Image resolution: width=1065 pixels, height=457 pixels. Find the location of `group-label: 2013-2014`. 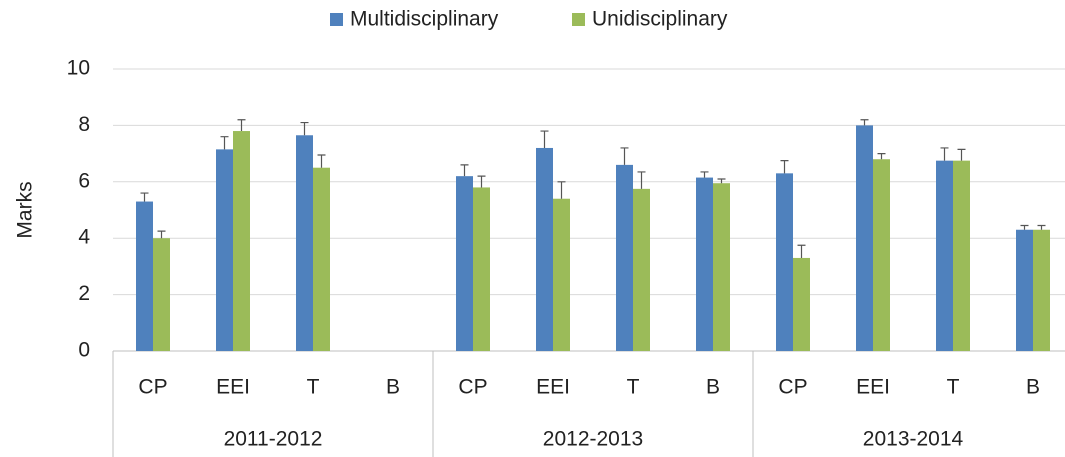

group-label: 2013-2014 is located at coordinates (913, 439).